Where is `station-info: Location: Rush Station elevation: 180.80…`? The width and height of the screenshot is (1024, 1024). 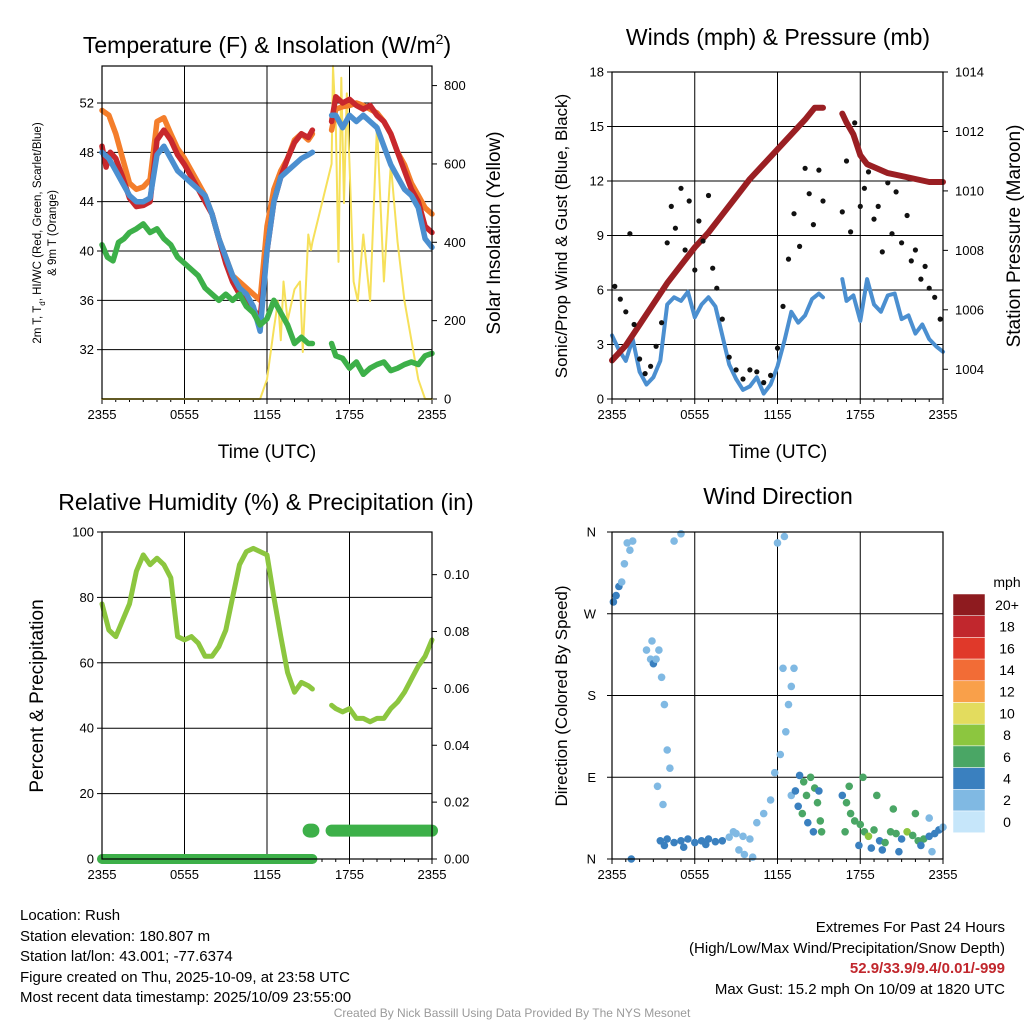
station-info: Location: Rush Station elevation: 180.80… is located at coordinates (185, 957).